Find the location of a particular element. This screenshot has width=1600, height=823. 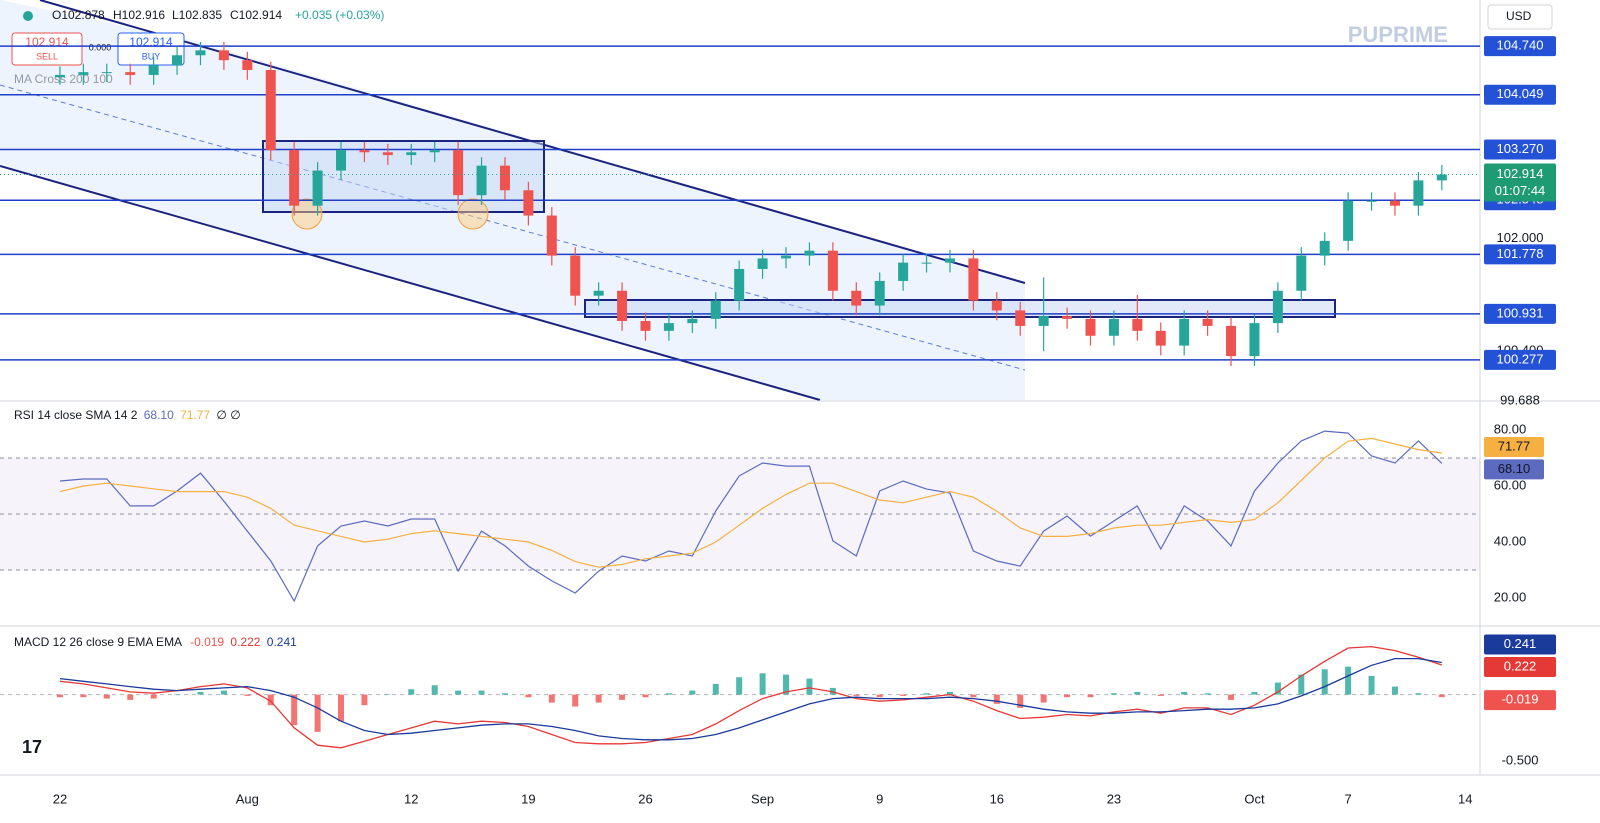

sell-button is located at coordinates (47, 49).